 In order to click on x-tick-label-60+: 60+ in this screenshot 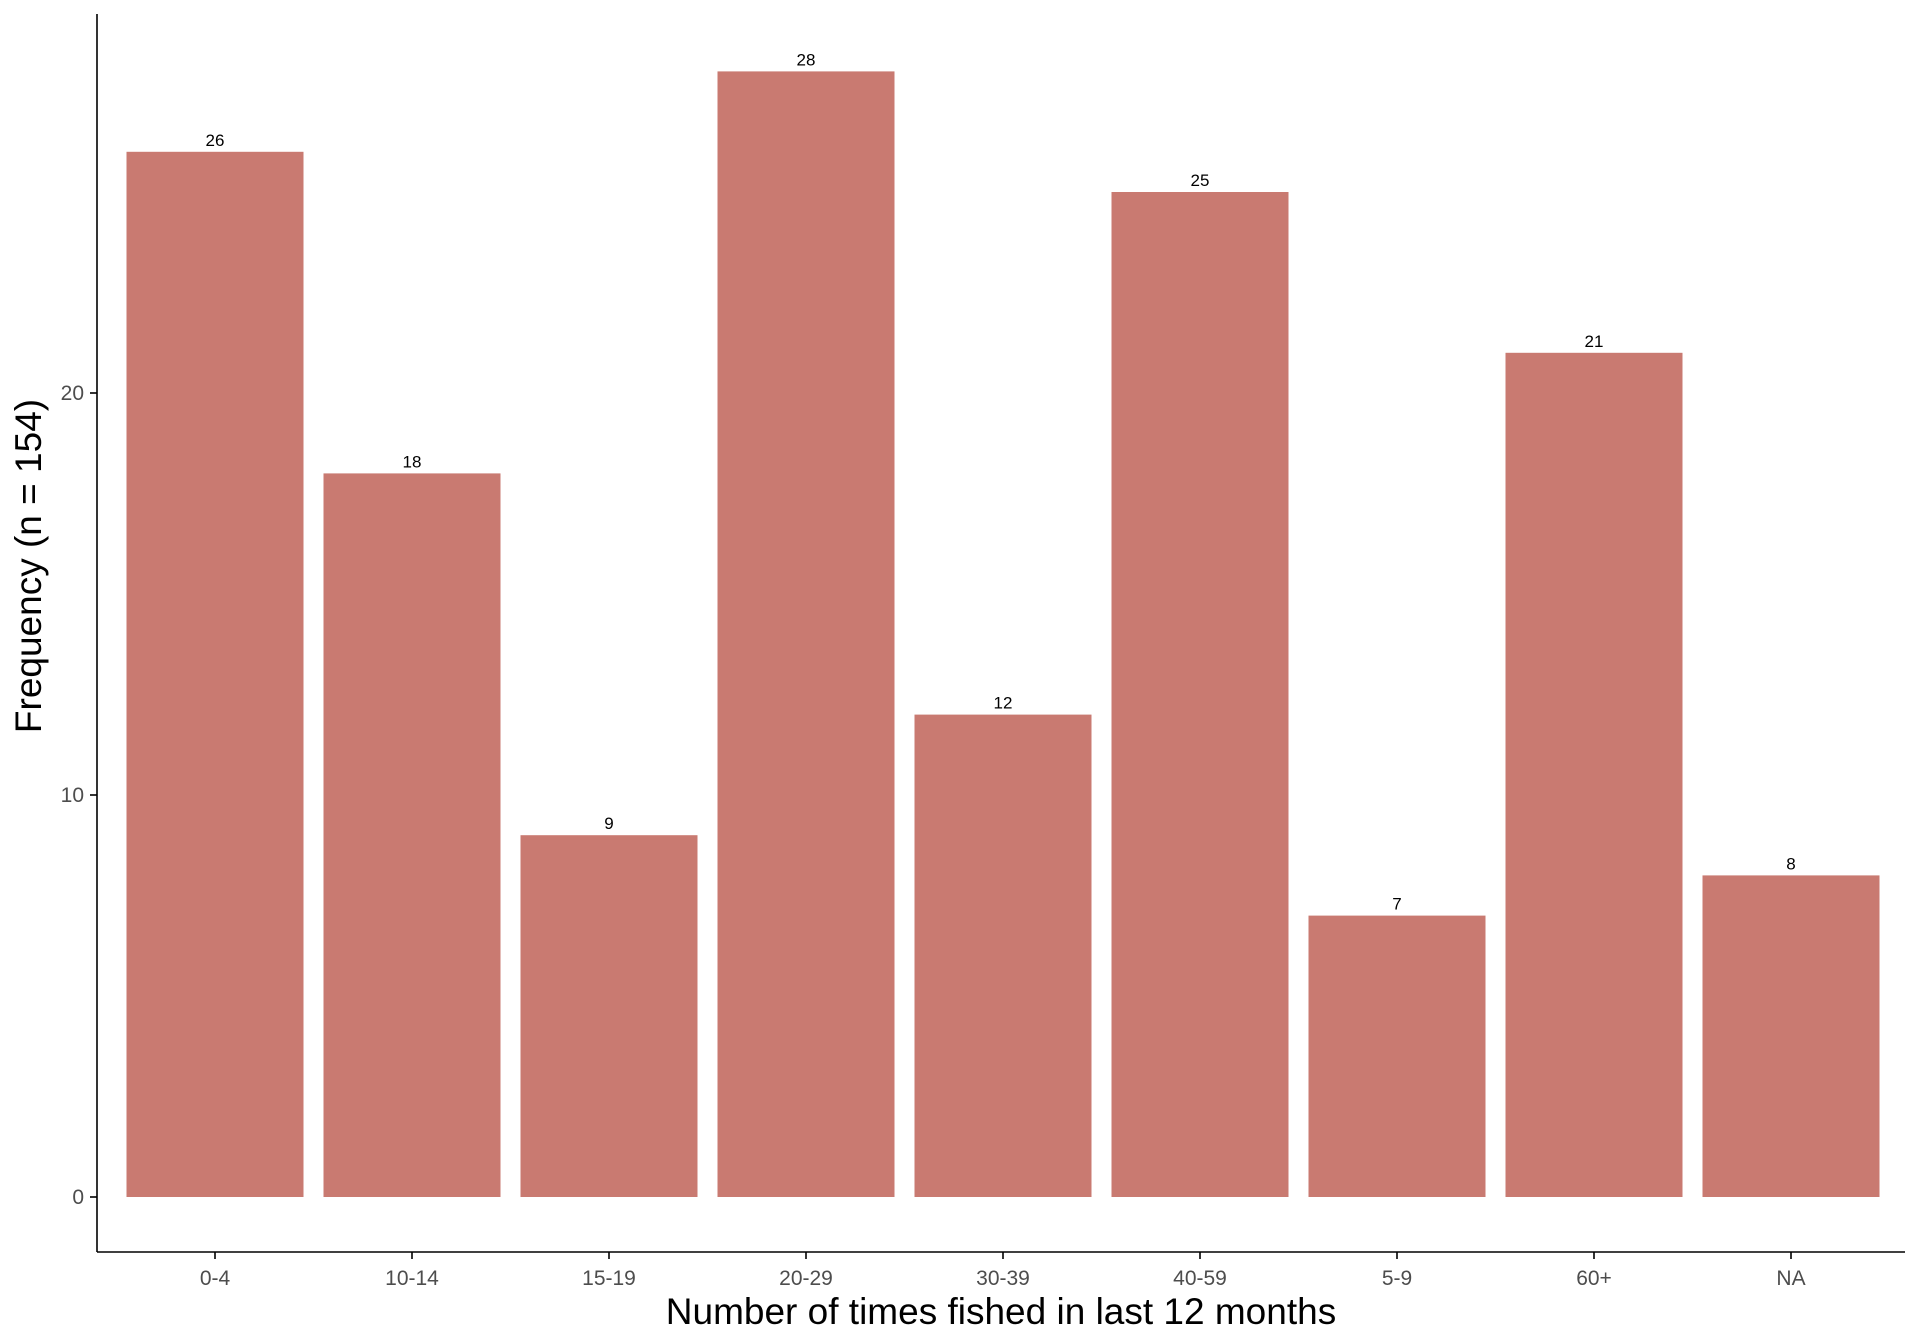, I will do `click(1594, 1278)`.